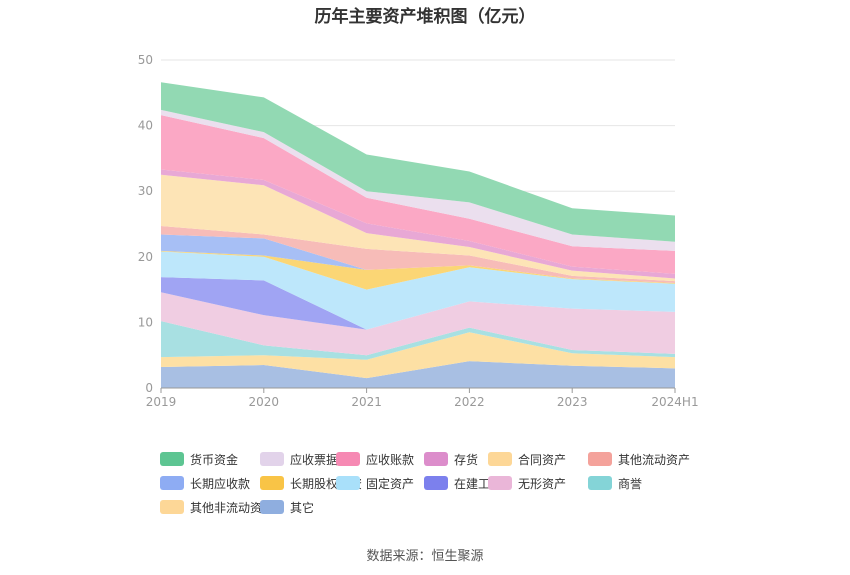 This screenshot has height=575, width=850. I want to click on legend-item: 其他流动资产, so click(639, 459).